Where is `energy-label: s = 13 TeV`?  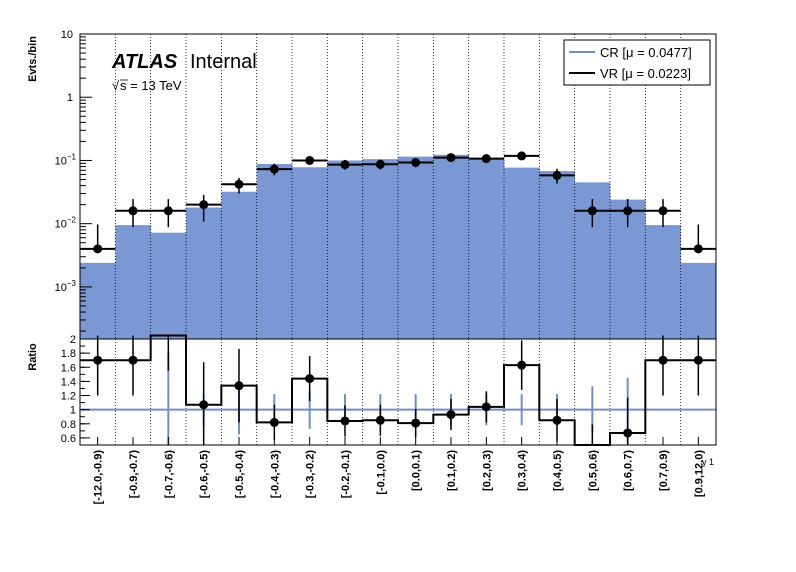
energy-label: s = 13 TeV is located at coordinates (151, 85).